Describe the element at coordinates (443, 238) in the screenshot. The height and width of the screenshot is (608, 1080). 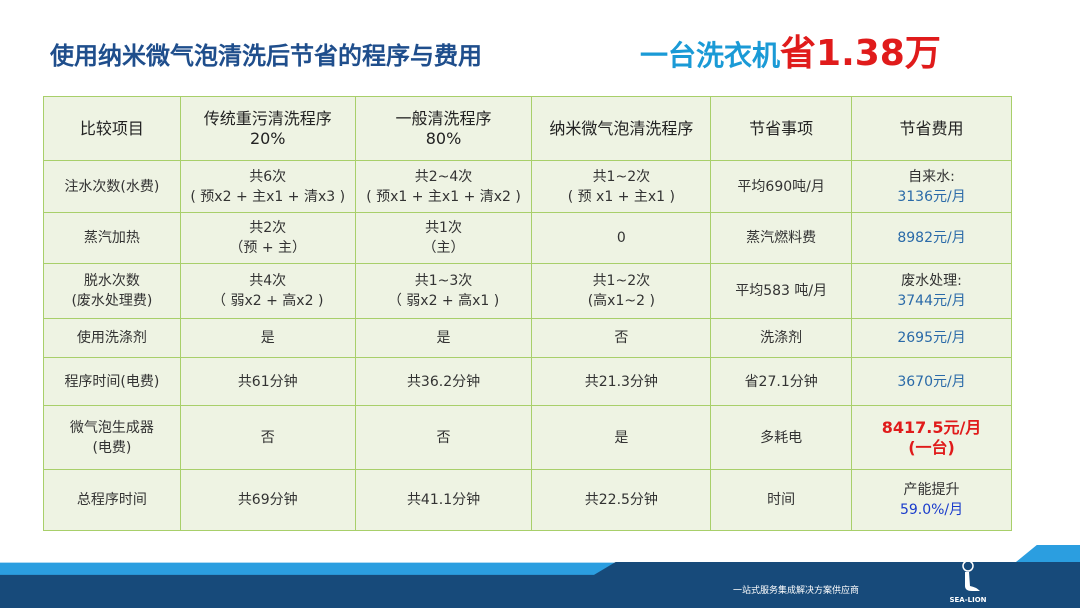
I see `table-cell: 共1次 （主）` at that location.